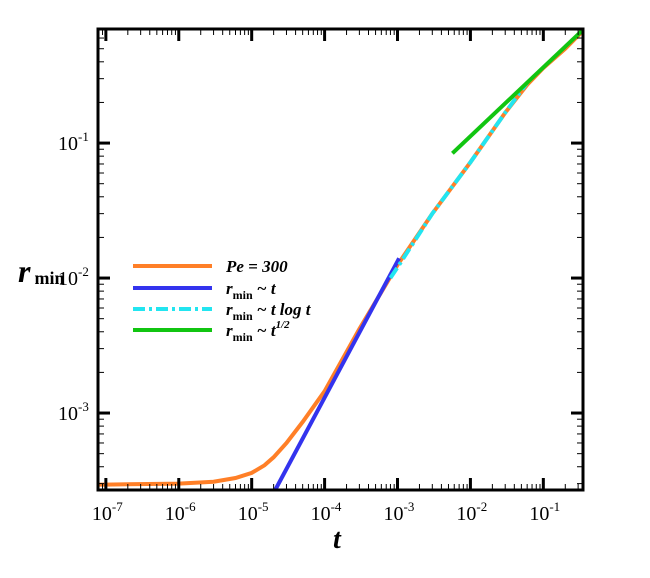 This screenshot has width=650, height=578. I want to click on legend-label-main: Pe = 300, so click(256, 266).